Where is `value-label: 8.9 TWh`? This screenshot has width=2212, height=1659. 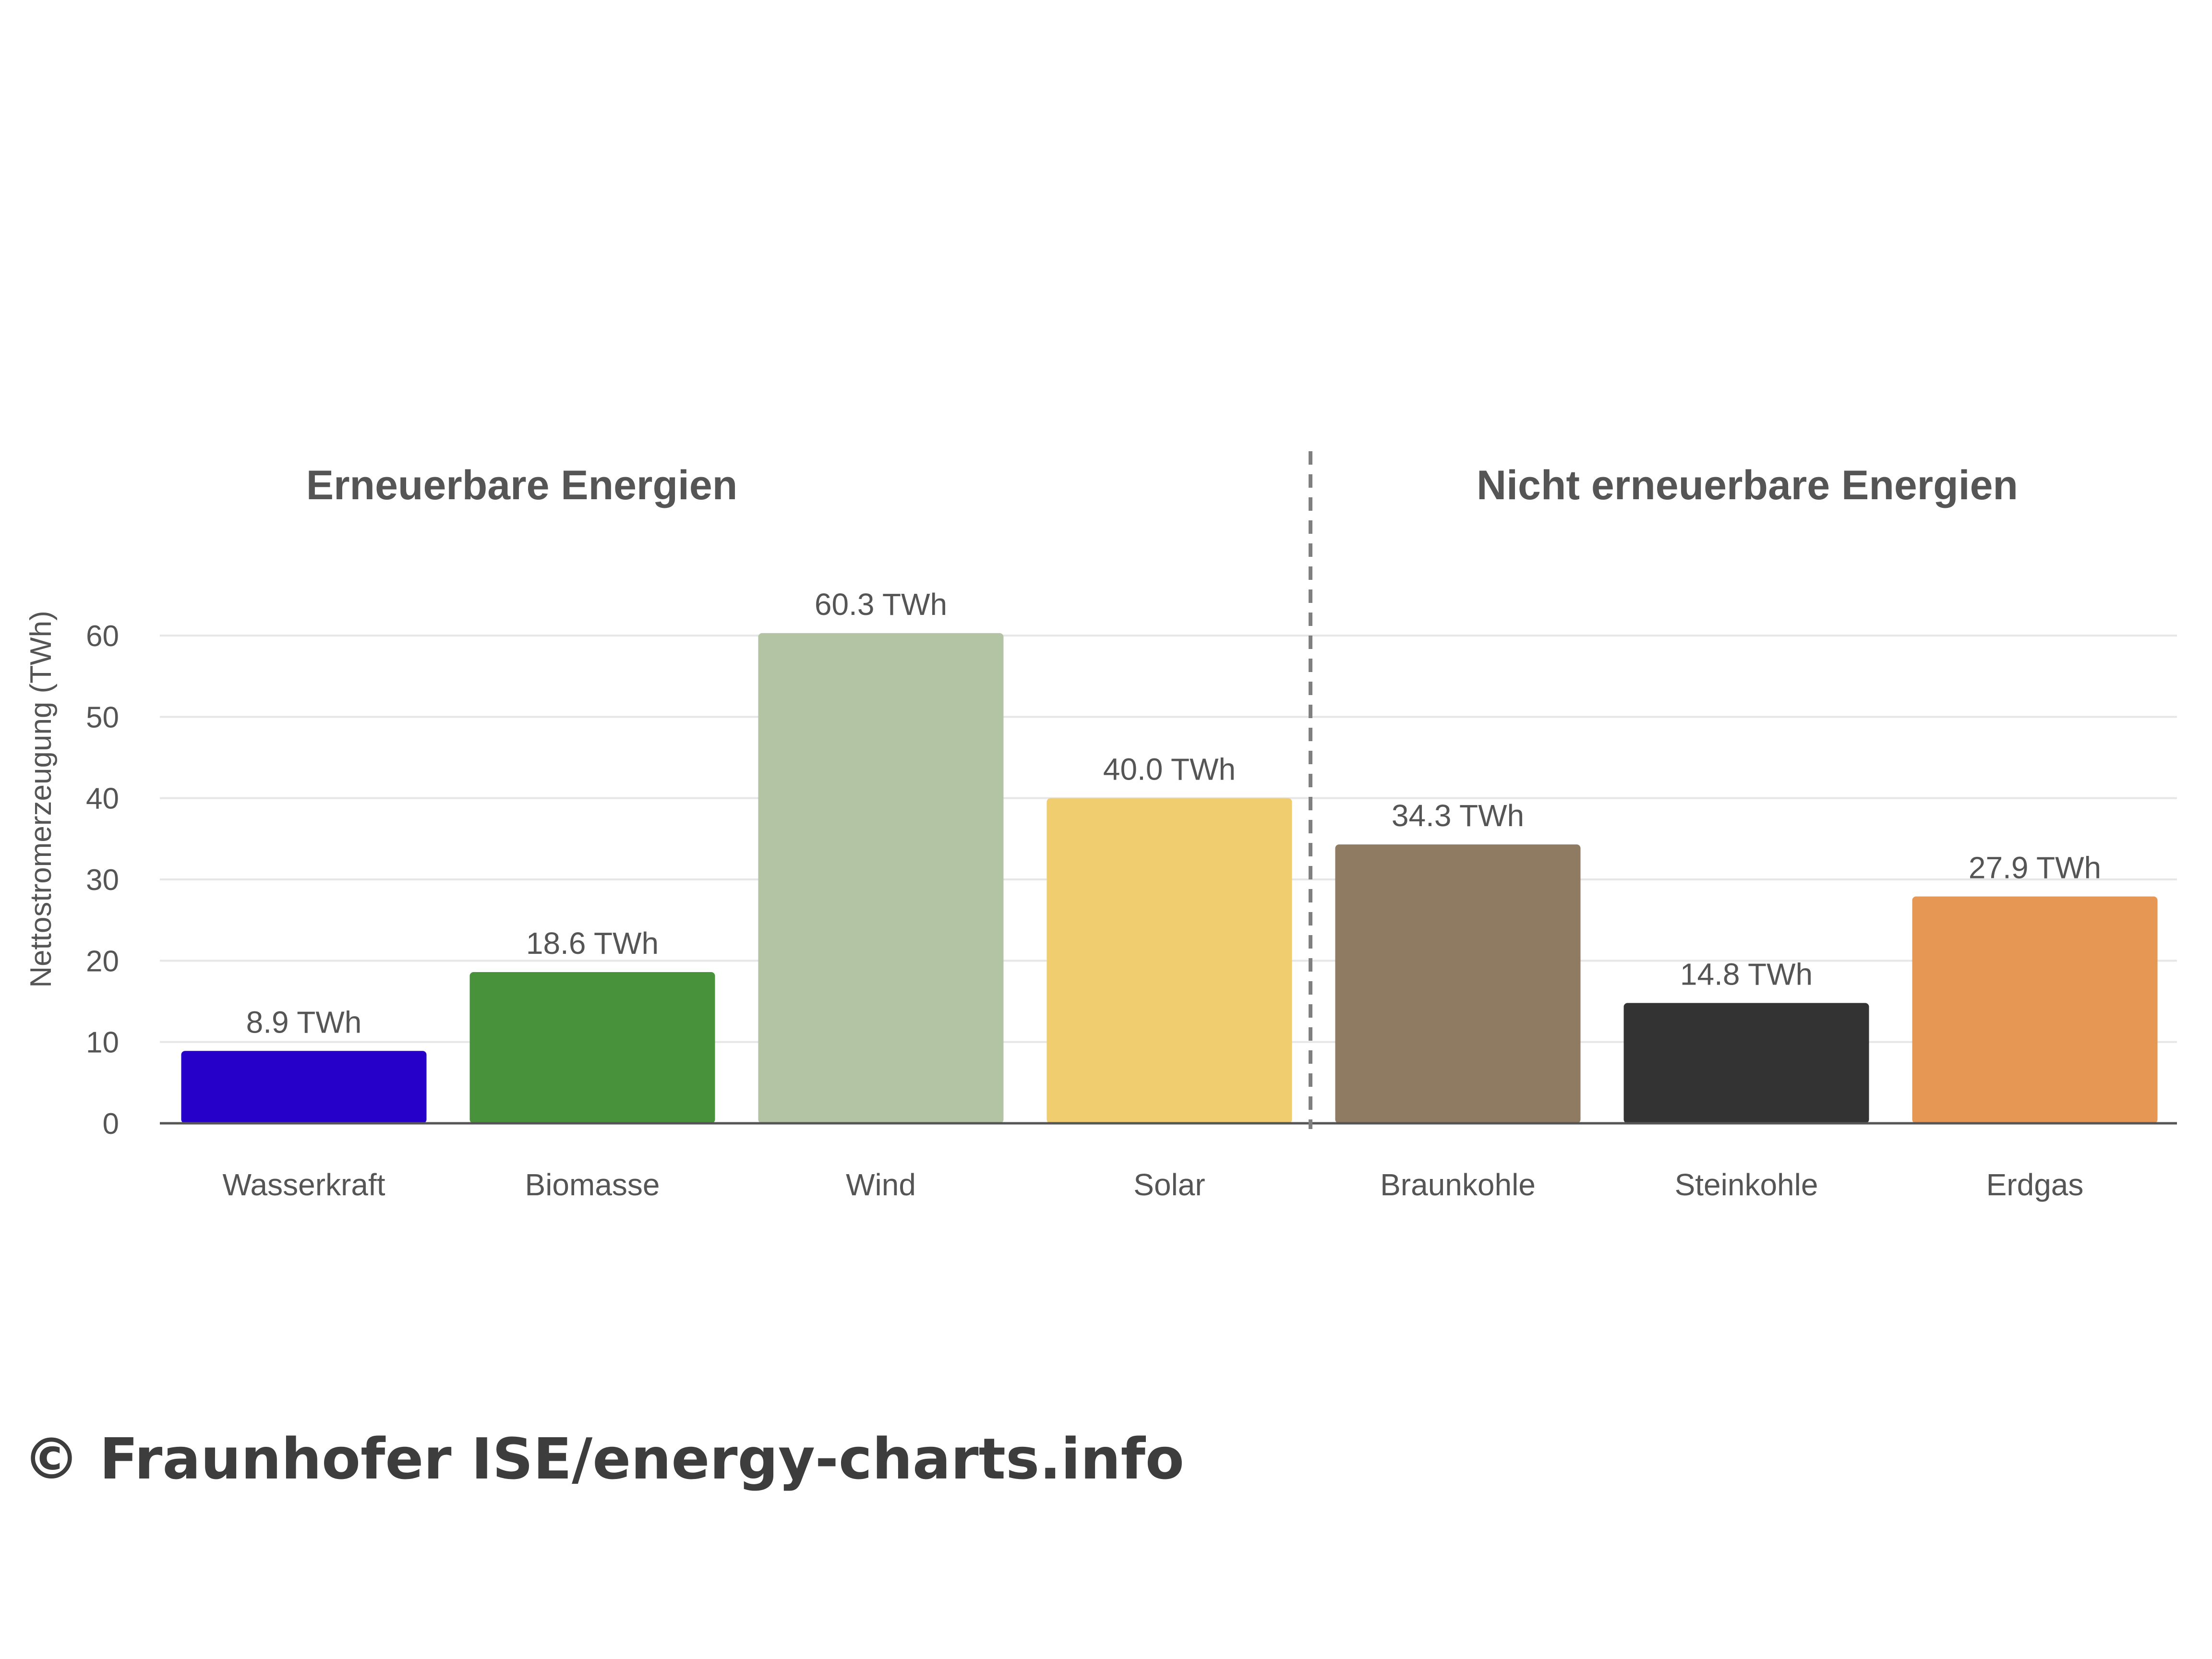 value-label: 8.9 TWh is located at coordinates (304, 1022).